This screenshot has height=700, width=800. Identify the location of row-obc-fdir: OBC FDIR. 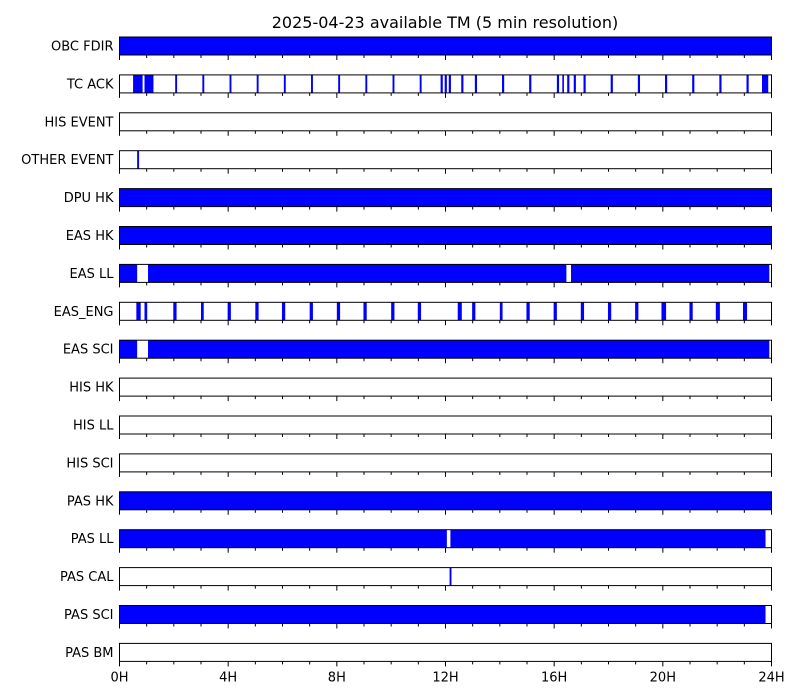
(411, 48).